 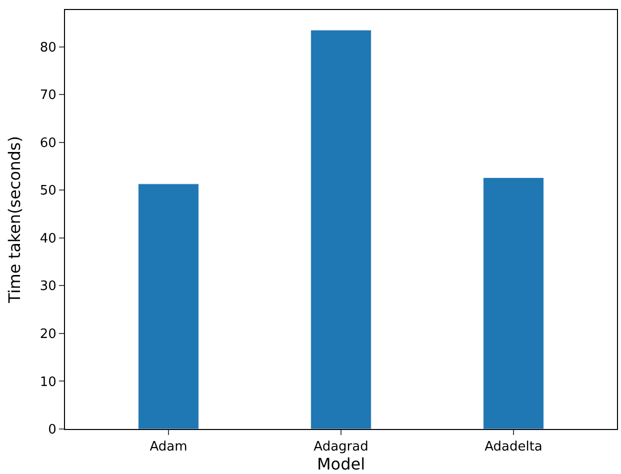 I want to click on y-axis-title: Time taken(seconds), so click(x=14, y=220).